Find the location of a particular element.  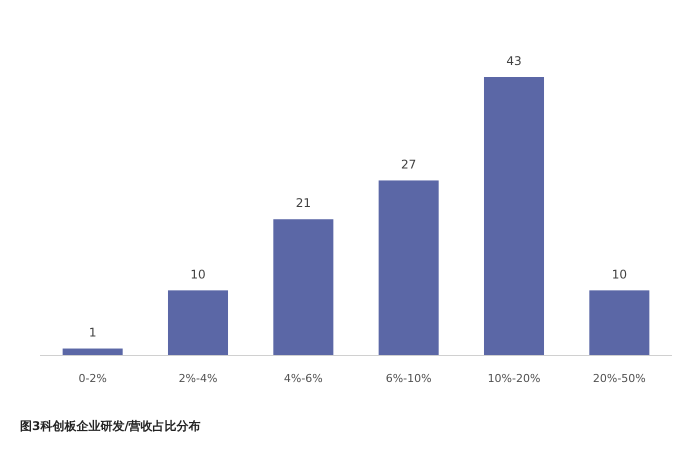

data-label: 27 is located at coordinates (408, 164).